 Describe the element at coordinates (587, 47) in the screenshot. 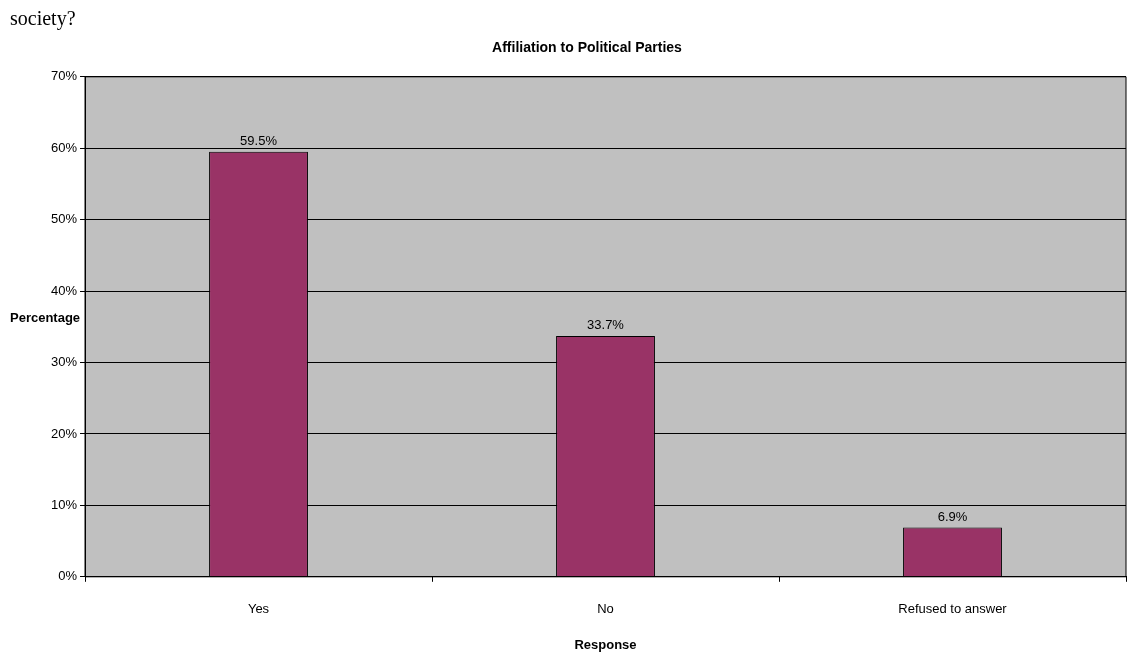

I see `chart-title: Affiliation to Political Parties` at that location.